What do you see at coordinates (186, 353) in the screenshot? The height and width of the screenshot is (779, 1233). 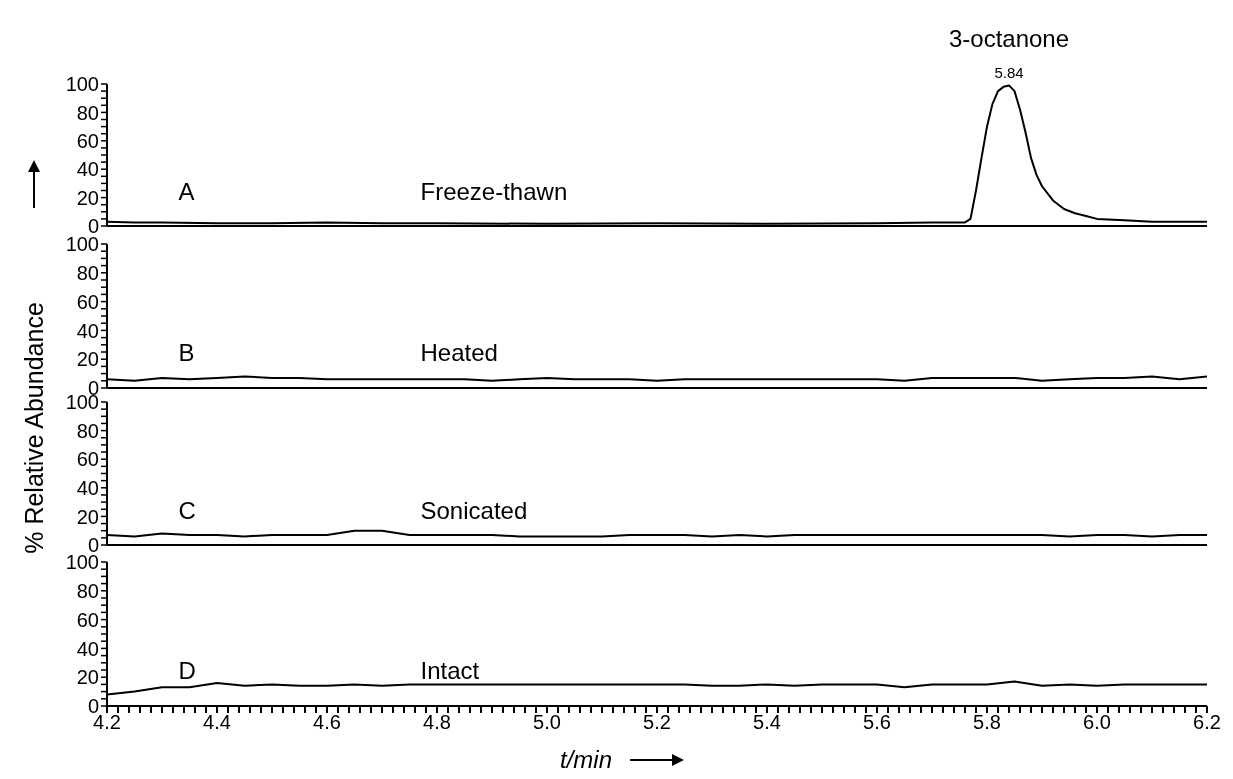 I see `annotation: B` at bounding box center [186, 353].